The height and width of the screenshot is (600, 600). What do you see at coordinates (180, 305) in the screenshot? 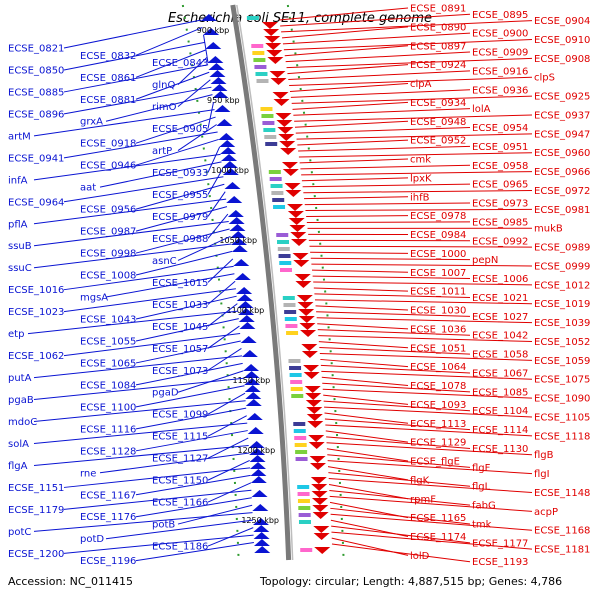
I see `gene-label-left: ECSE_1033` at bounding box center [180, 305].